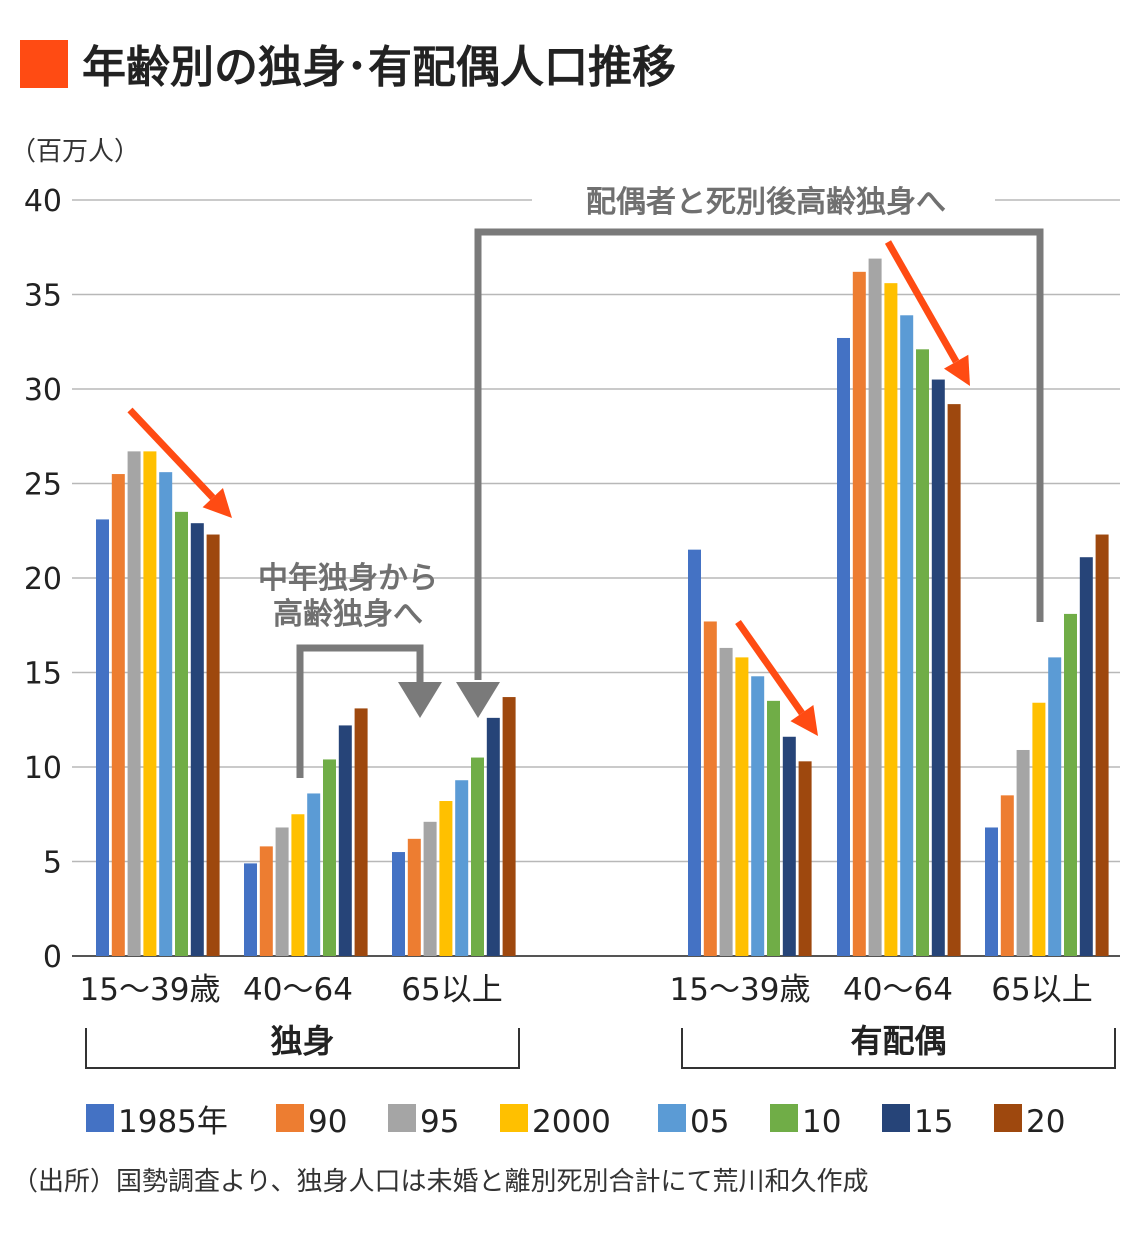  What do you see at coordinates (898, 1041) in the screenshot?
I see `group-label: 有配偶` at bounding box center [898, 1041].